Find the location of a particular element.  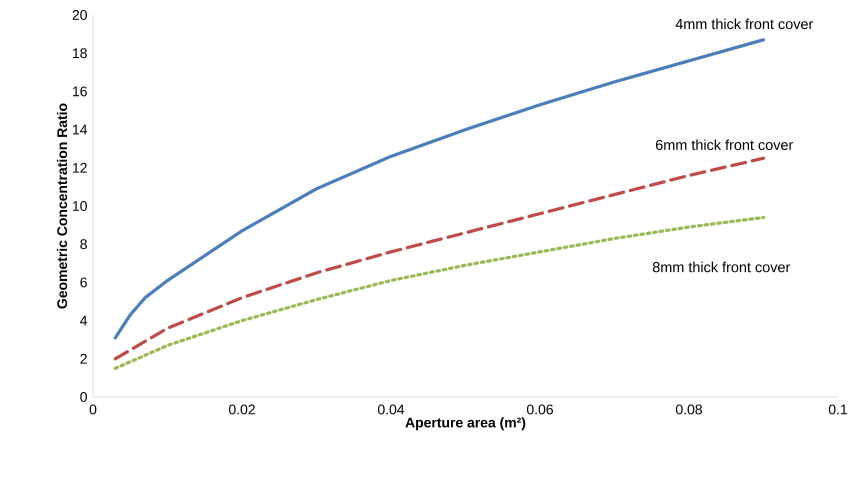

y-tick-label: 18 is located at coordinates (80, 53).